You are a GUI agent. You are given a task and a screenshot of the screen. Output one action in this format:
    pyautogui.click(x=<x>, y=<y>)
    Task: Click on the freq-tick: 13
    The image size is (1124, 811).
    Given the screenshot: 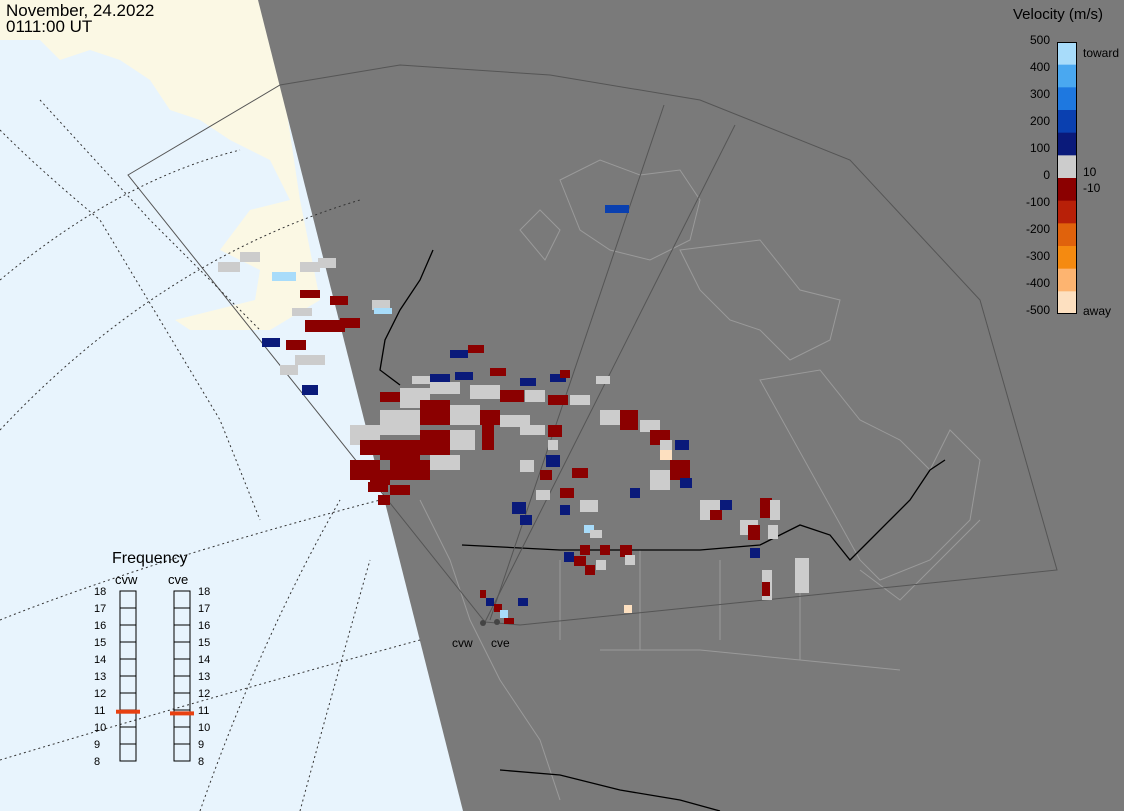 What is the action you would take?
    pyautogui.click(x=100, y=677)
    